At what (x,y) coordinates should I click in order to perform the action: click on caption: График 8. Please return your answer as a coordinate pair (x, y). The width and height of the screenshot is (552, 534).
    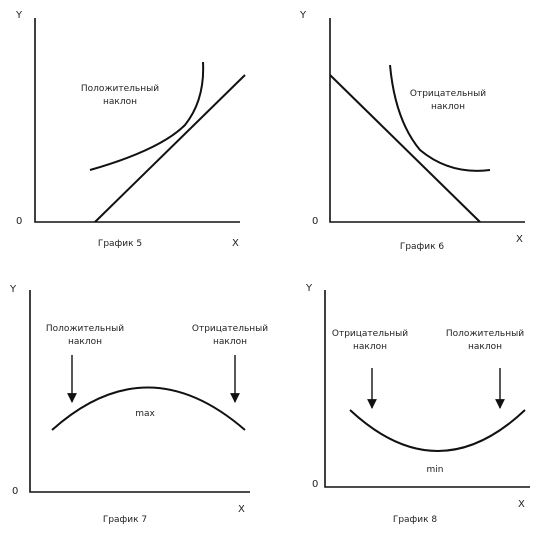
    Looking at the image, I should click on (415, 520).